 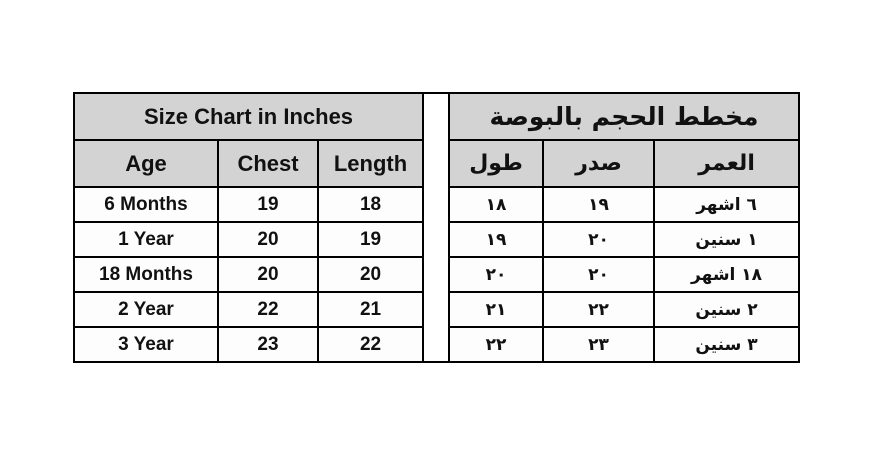 I want to click on cell-chest-en: 22, so click(x=268, y=309).